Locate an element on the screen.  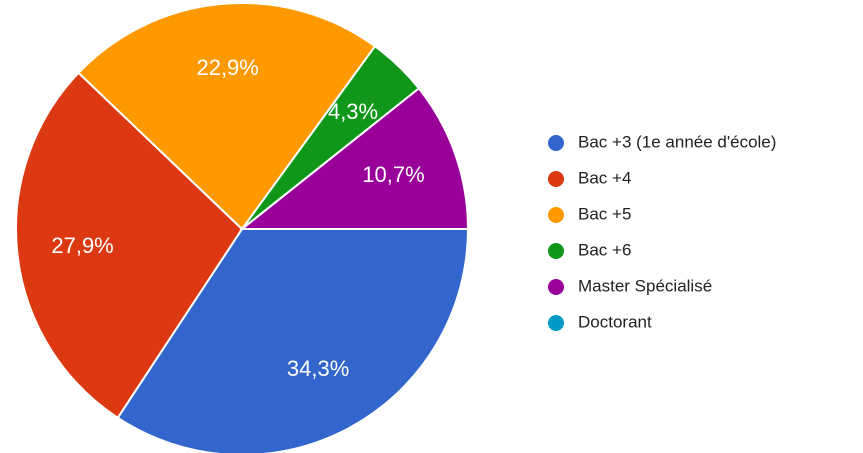
slice-label: 34,3% is located at coordinates (318, 368).